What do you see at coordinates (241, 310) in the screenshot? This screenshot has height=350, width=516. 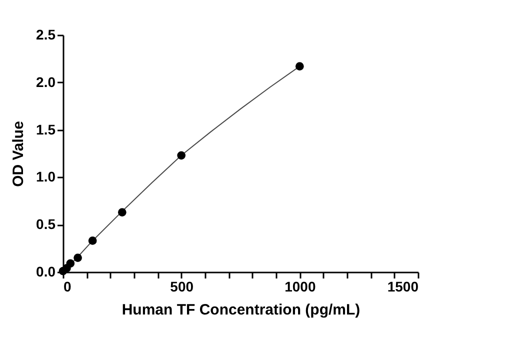 I see `x-axis-title: Human TF Concentration (pg/mL)` at bounding box center [241, 310].